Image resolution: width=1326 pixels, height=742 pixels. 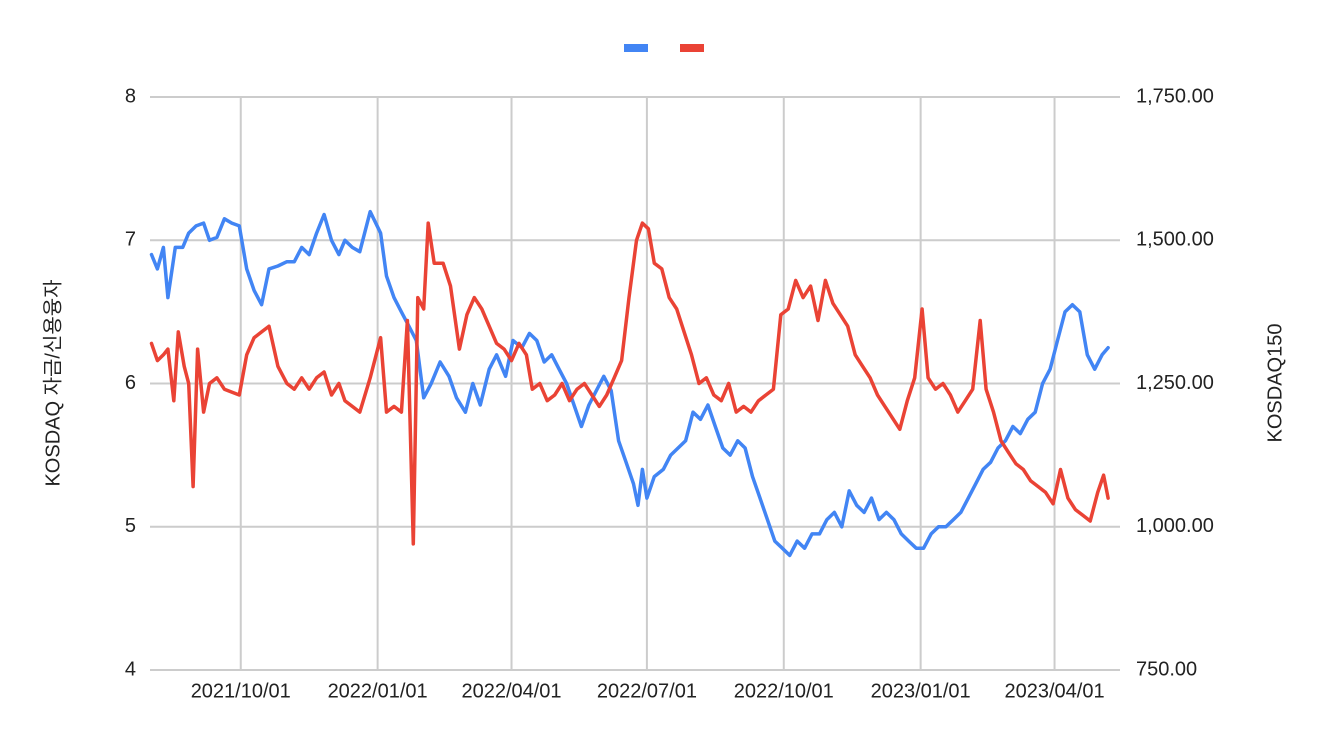 I want to click on x-tick-label: 2022/10/01, so click(x=784, y=691).